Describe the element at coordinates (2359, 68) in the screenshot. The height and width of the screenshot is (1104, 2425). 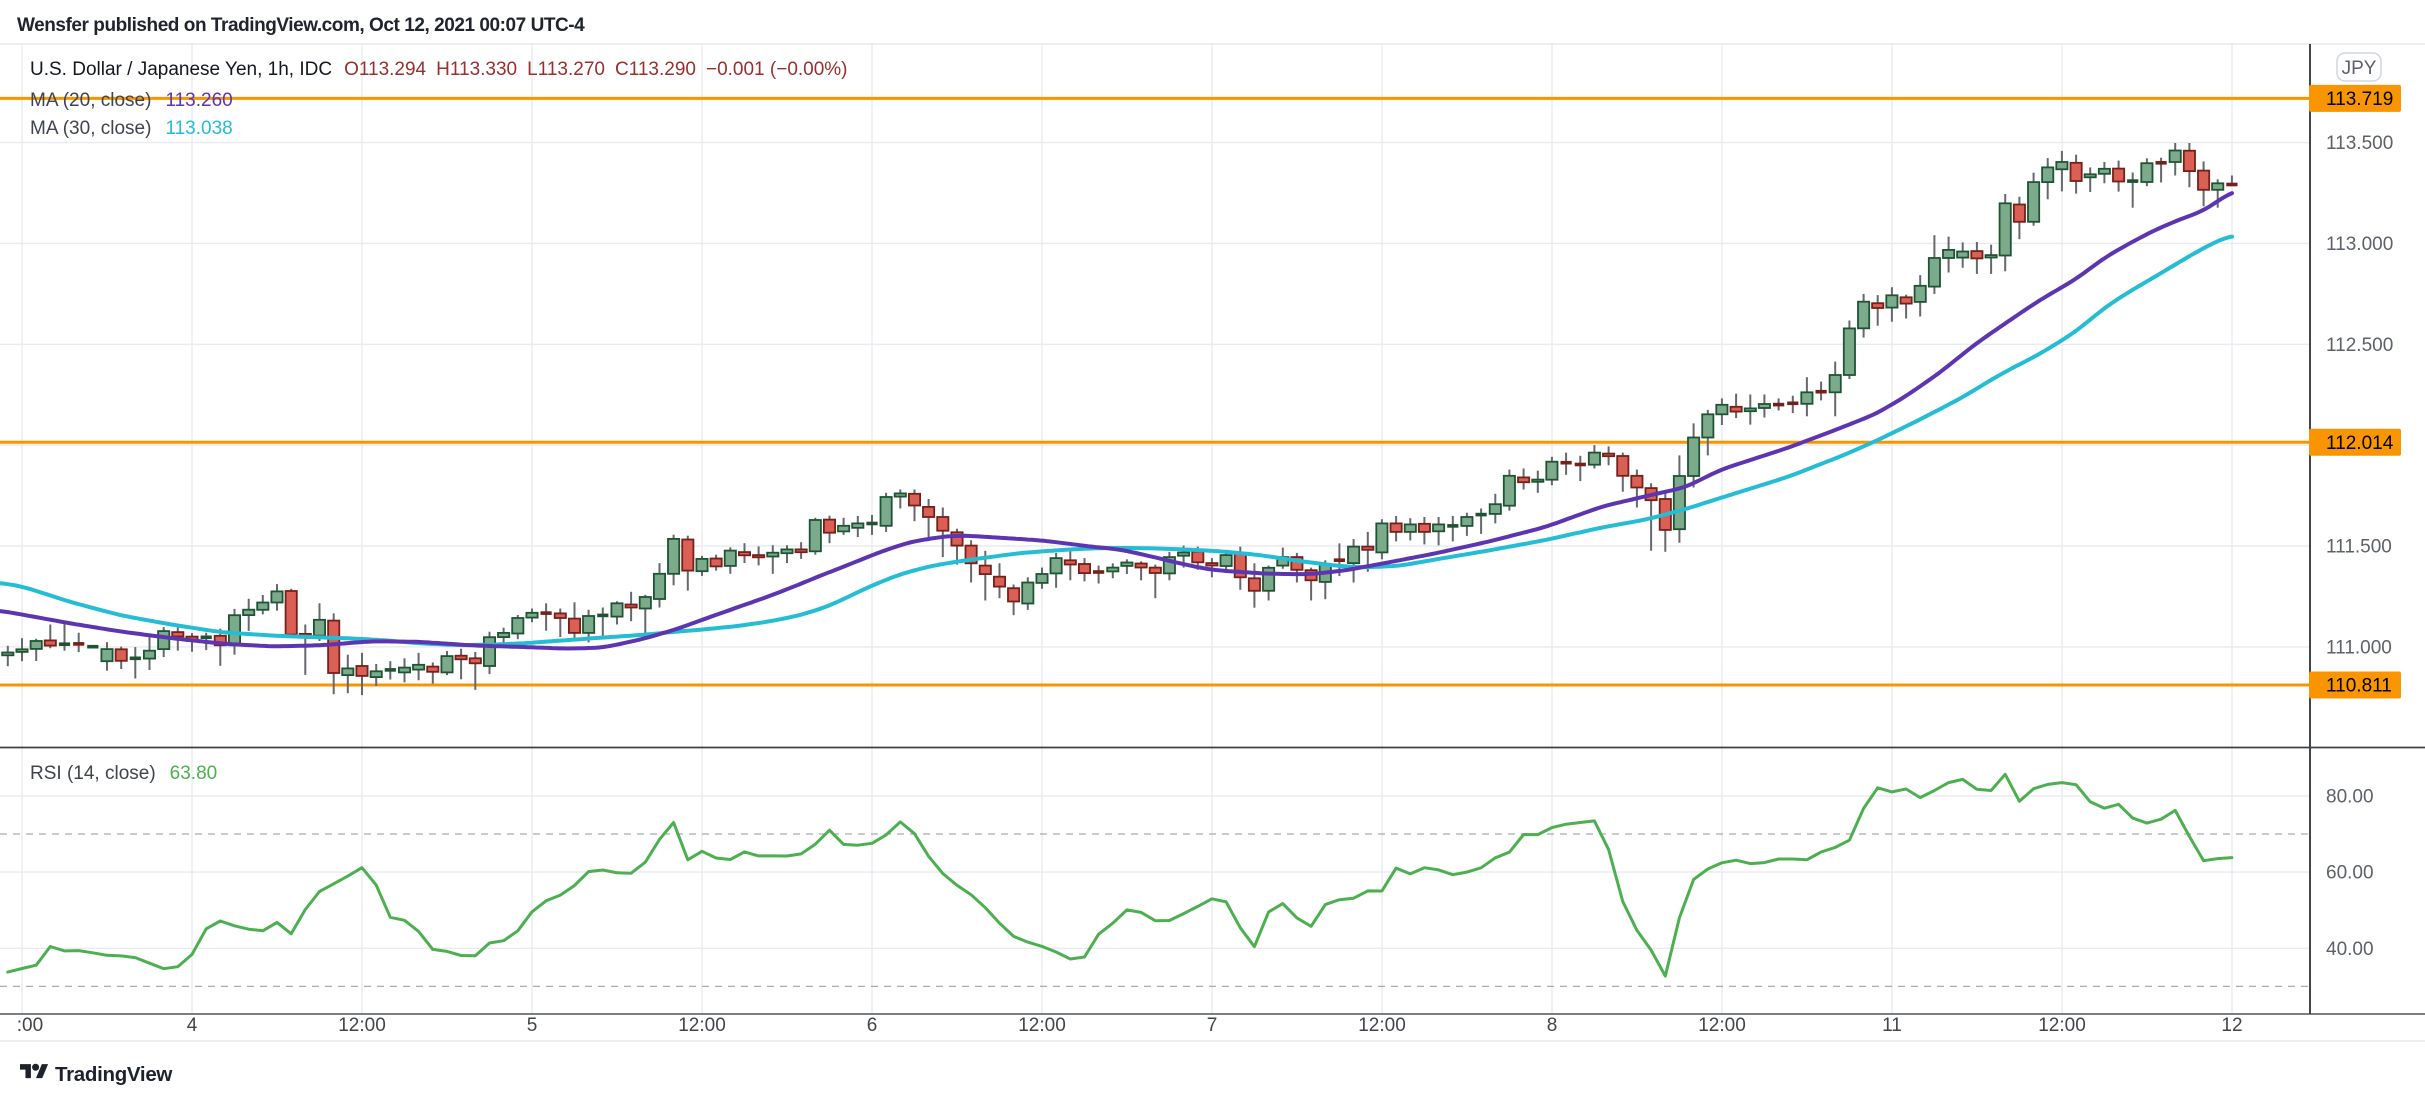
I see `svg-text: JPY` at that location.